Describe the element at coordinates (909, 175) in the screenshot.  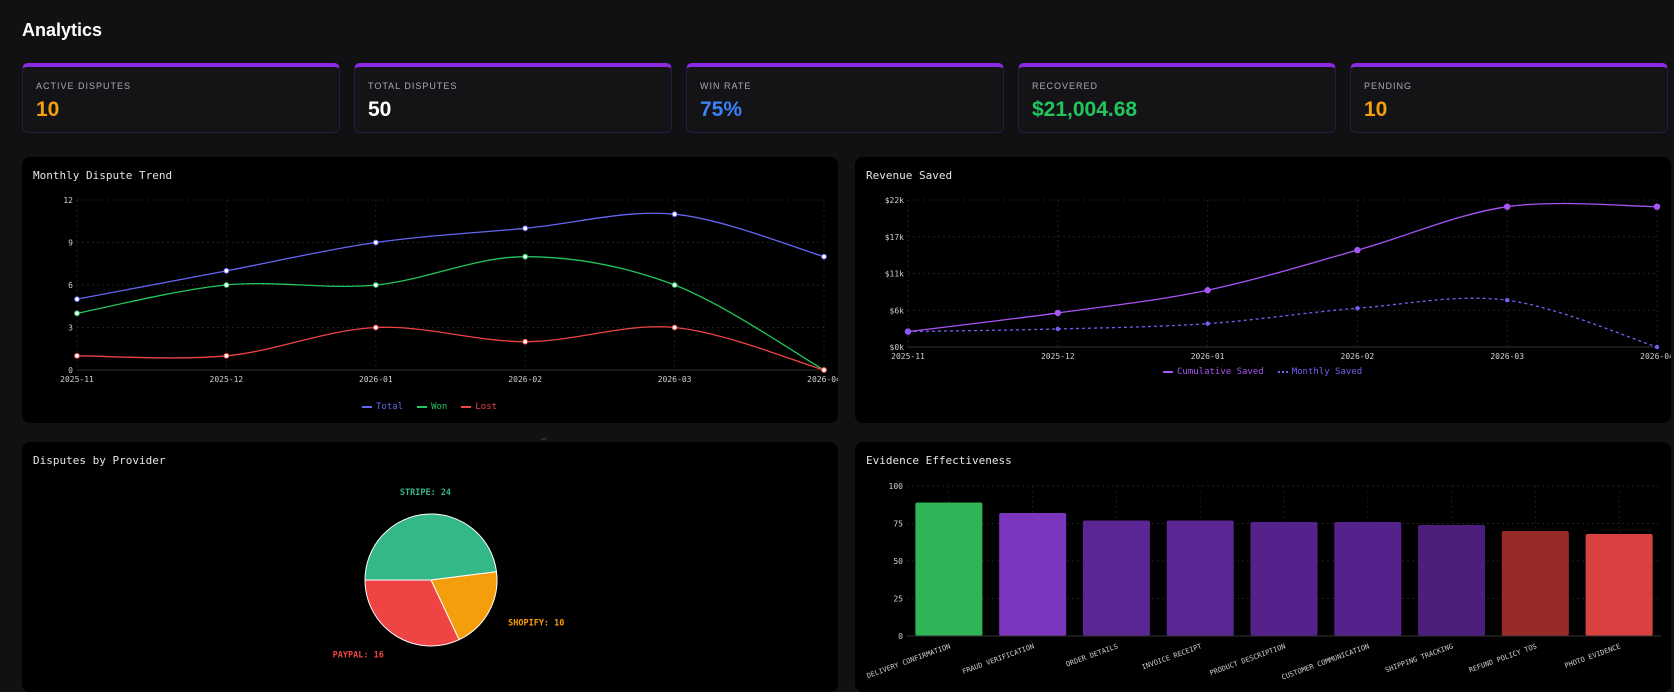
I see `panel-title: Revenue Saved` at that location.